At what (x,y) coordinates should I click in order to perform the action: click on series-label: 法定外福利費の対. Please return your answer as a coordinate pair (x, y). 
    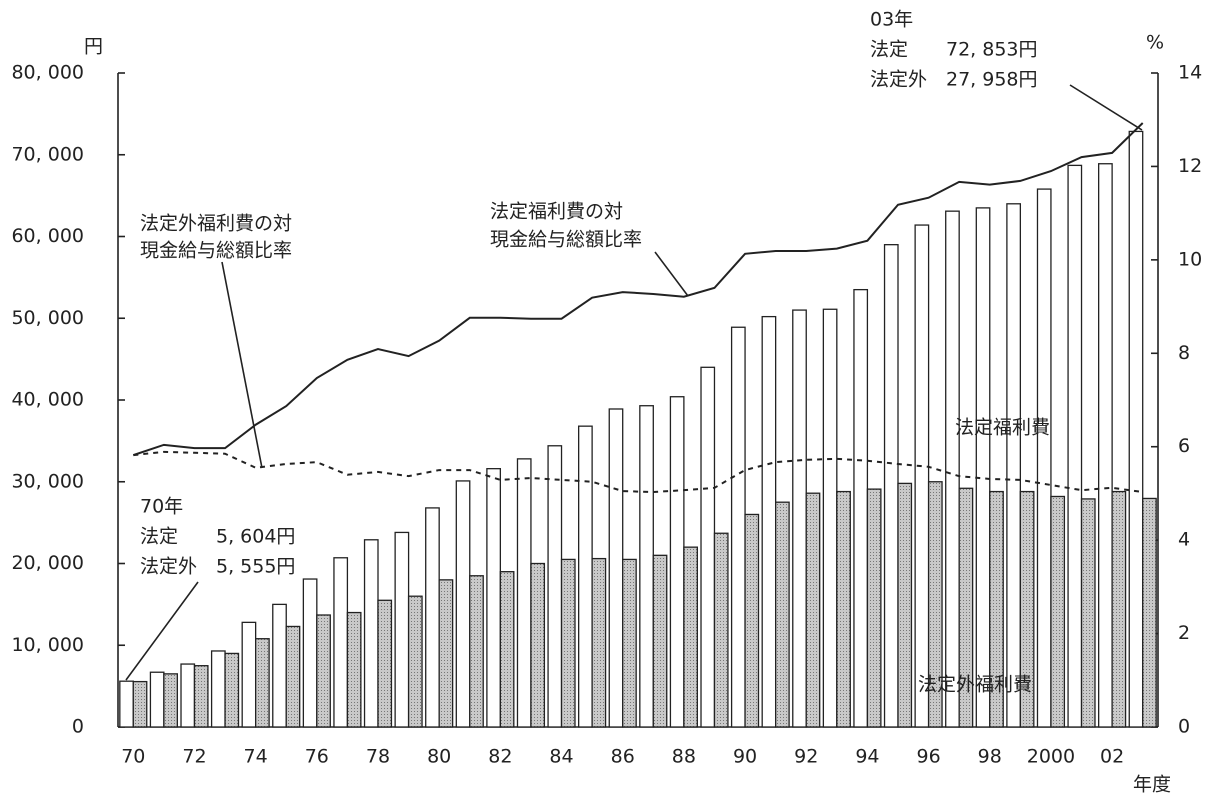
    Looking at the image, I should click on (216, 224).